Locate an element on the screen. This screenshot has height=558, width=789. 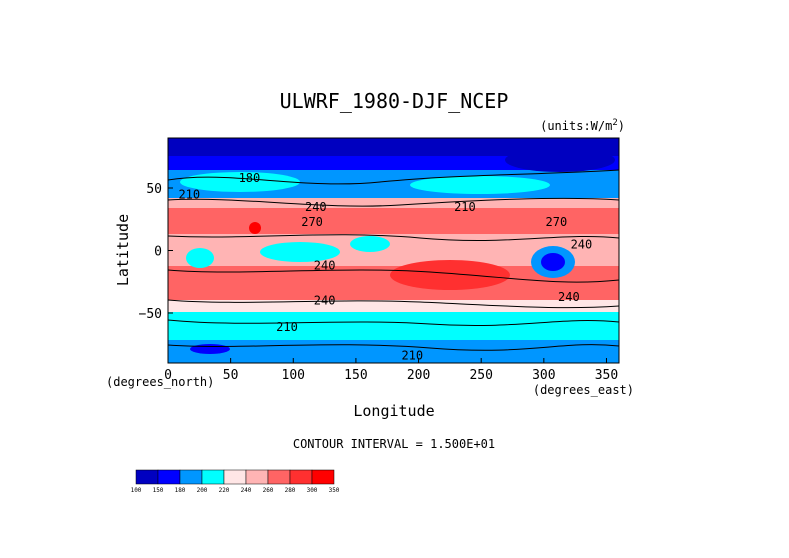
field-band-transition-south is located at coordinates (393, 306).